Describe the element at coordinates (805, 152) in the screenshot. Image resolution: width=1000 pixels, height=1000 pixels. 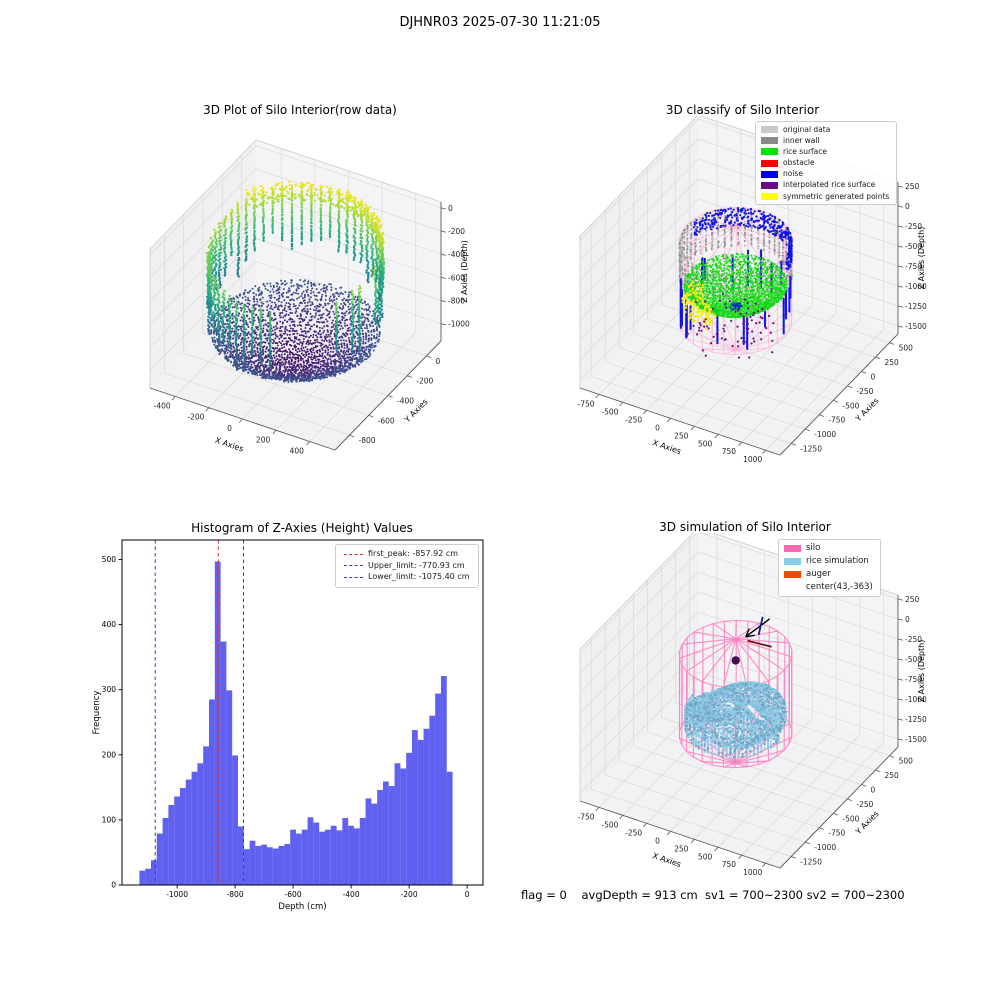
I see `legend-label: rice surface` at that location.